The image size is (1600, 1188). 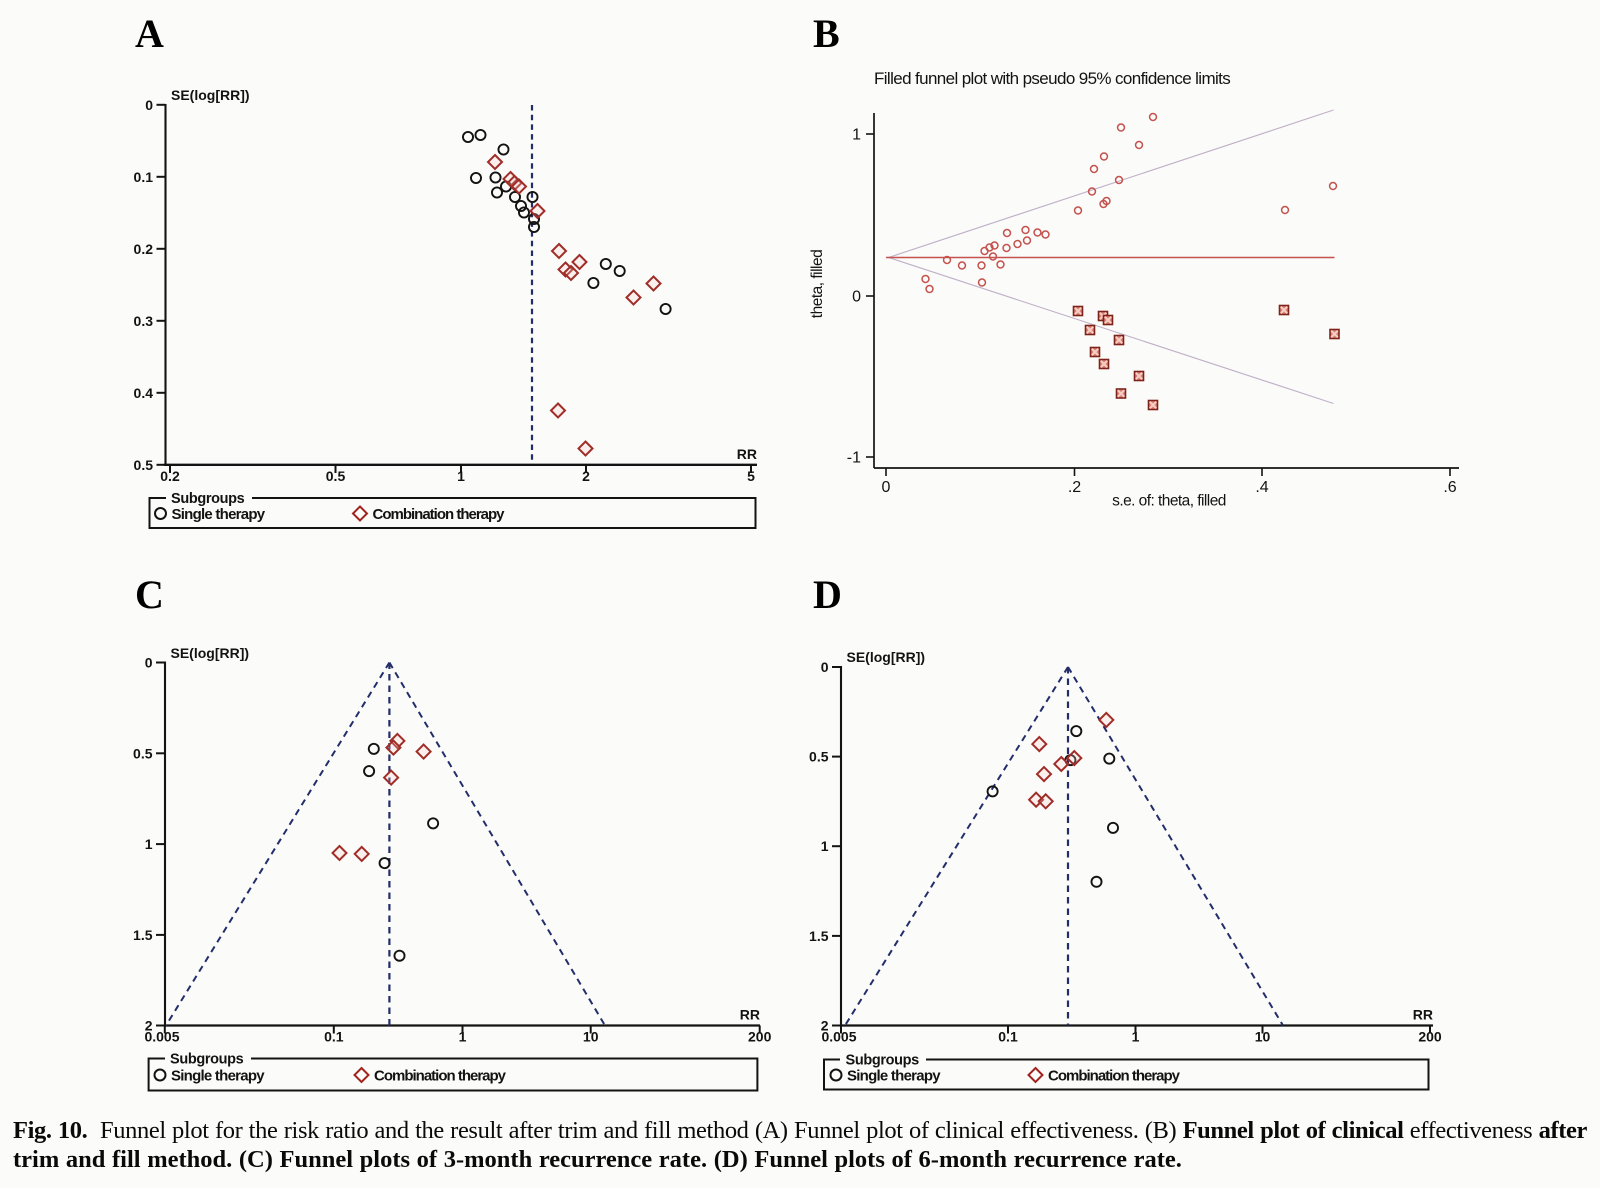 What do you see at coordinates (826, 33) in the screenshot?
I see `svg-text: B` at bounding box center [826, 33].